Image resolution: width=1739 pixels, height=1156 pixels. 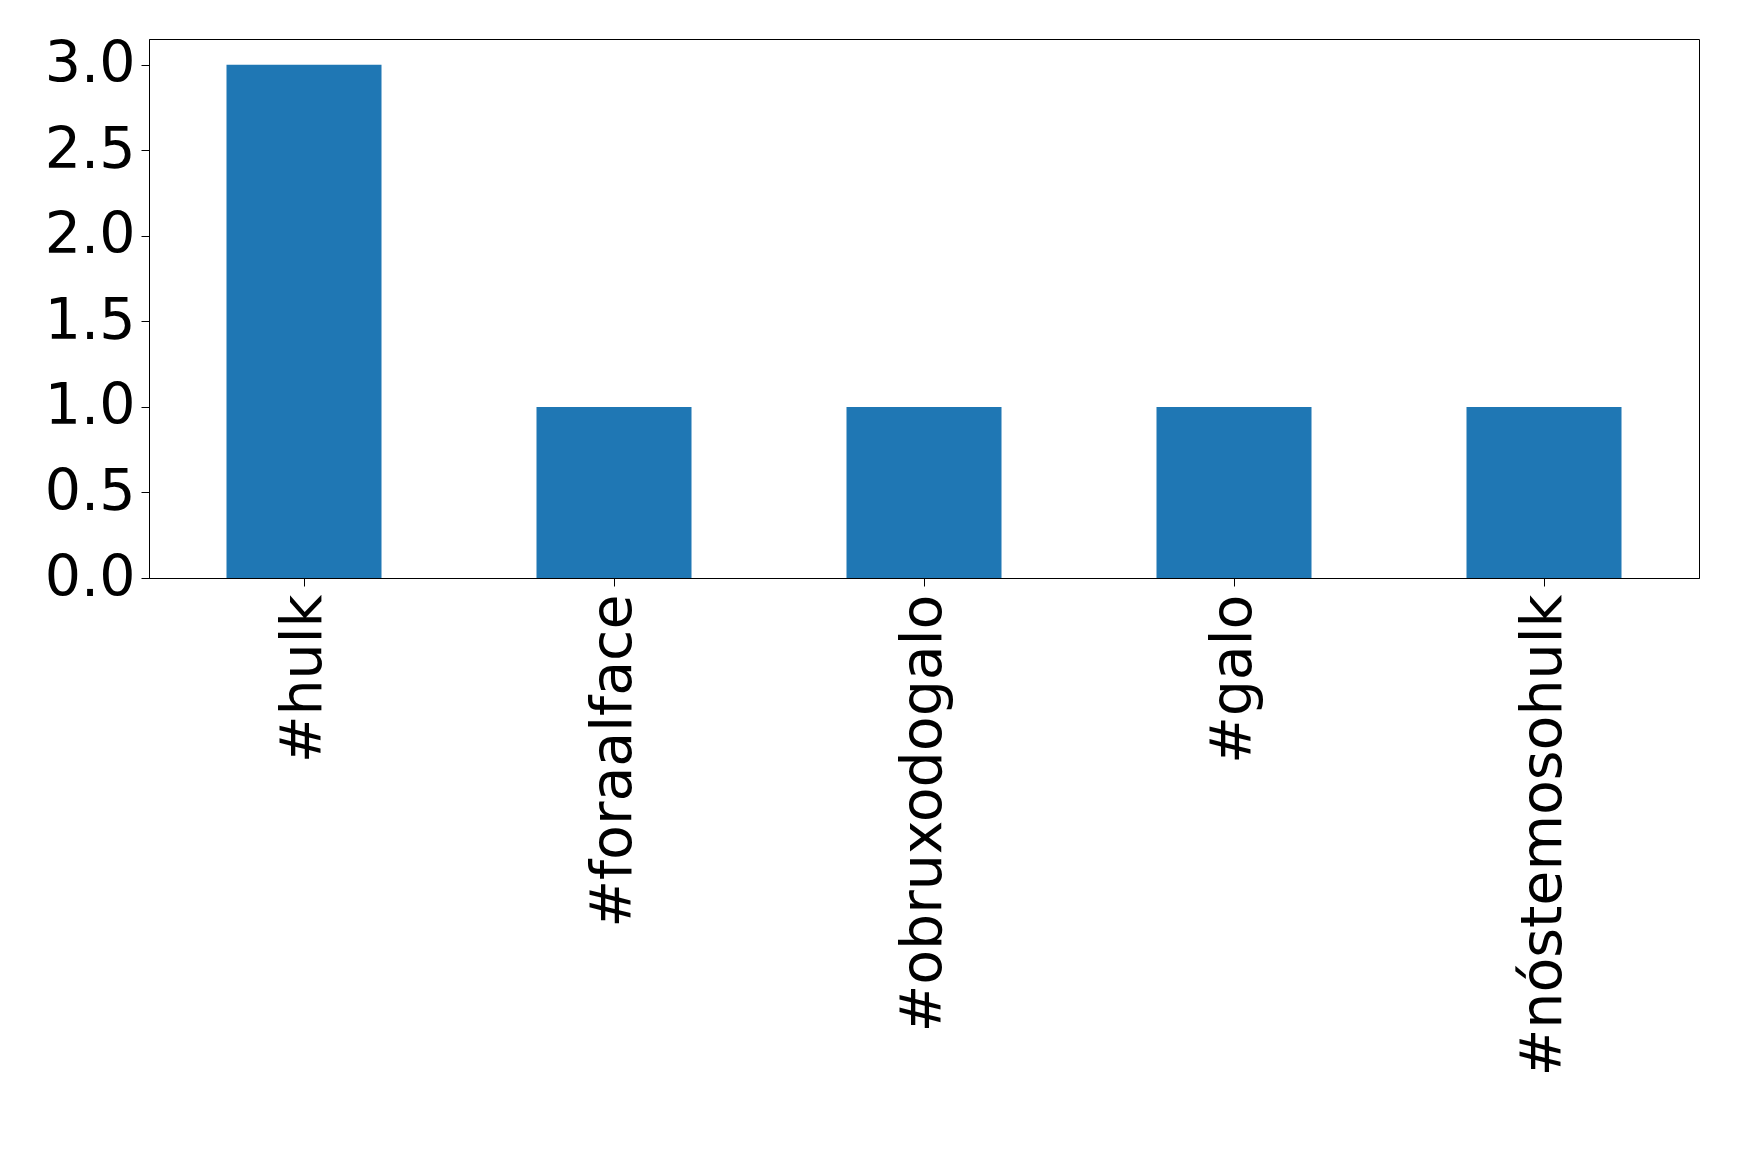 What do you see at coordinates (90, 233) in the screenshot?
I see `y-tick-label: 2.0` at bounding box center [90, 233].